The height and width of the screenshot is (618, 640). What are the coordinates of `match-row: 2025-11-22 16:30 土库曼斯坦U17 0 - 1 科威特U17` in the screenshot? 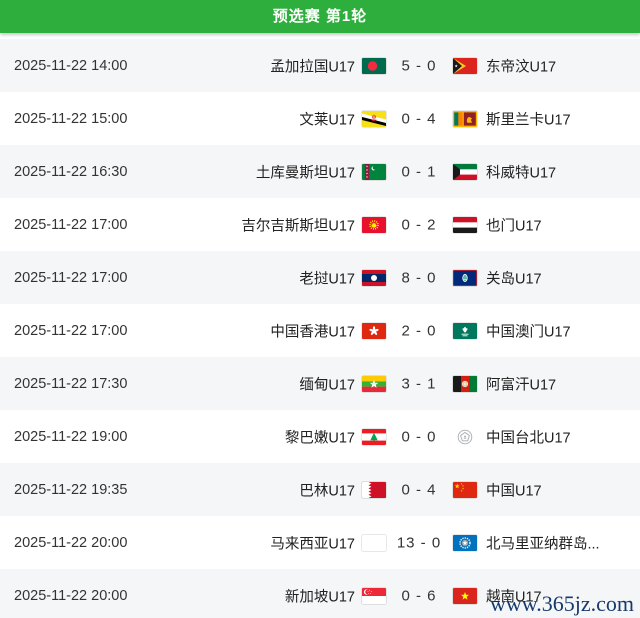 It's located at (320, 171).